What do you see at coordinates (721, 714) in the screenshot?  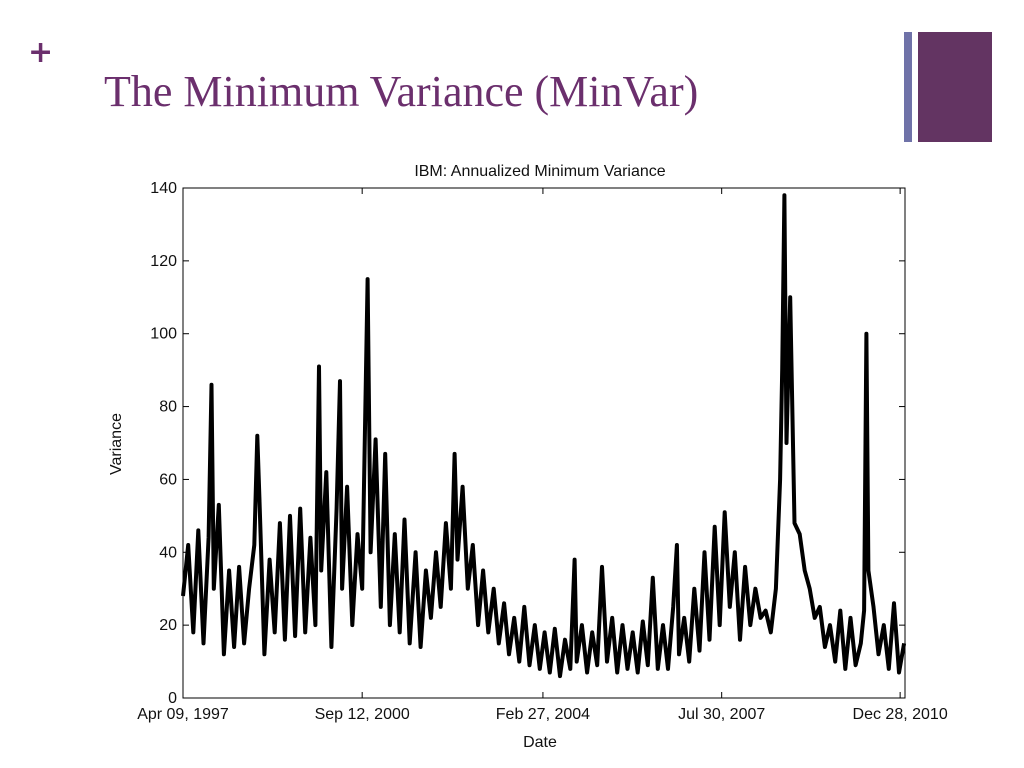 I see `x-tick-label: Jul 30, 2007` at bounding box center [721, 714].